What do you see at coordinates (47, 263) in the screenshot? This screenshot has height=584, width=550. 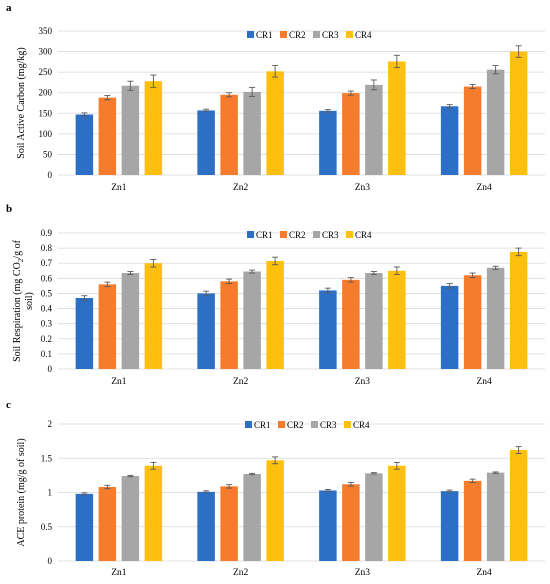 I see `y-tick-label: 0.7` at bounding box center [47, 263].